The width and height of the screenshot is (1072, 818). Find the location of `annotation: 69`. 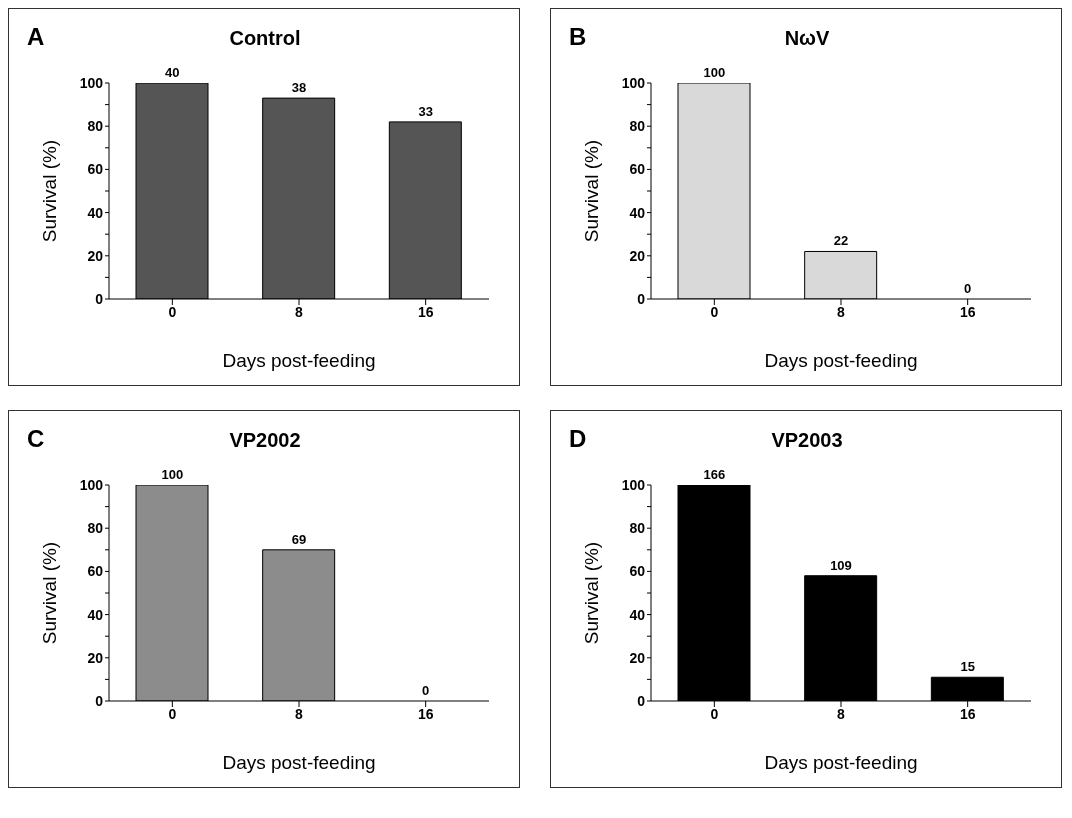

annotation: 69 is located at coordinates (299, 539).